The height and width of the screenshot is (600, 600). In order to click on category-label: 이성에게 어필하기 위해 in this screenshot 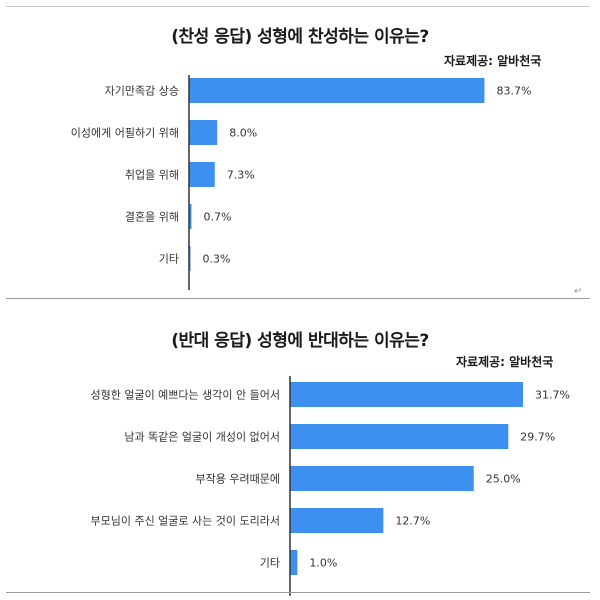, I will do `click(125, 133)`.